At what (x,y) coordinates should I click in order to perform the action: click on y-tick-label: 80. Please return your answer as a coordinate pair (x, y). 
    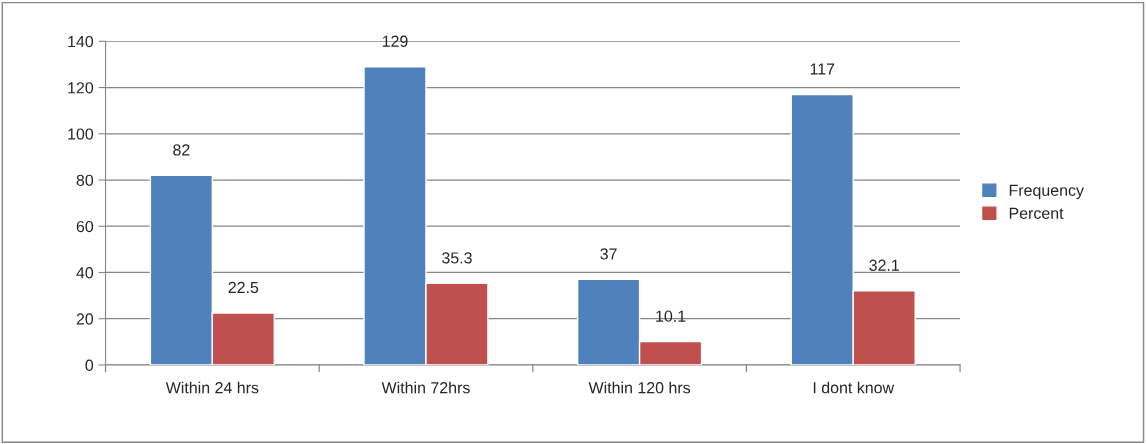
    Looking at the image, I should click on (85, 180).